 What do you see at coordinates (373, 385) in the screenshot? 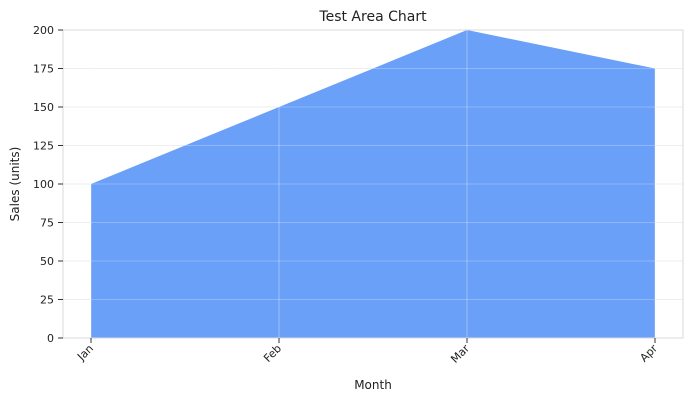
I see `x-axis-label: Month` at bounding box center [373, 385].